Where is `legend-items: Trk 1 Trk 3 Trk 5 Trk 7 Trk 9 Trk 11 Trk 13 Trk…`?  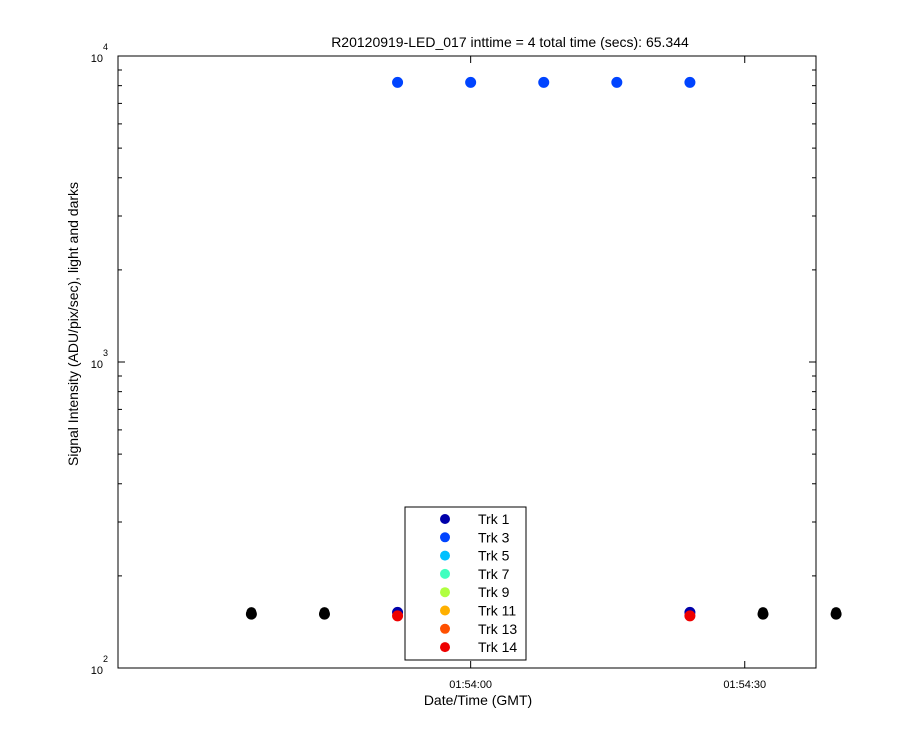 legend-items: Trk 1 Trk 3 Trk 5 Trk 7 Trk 9 Trk 11 Trk 13 Trk… is located at coordinates (478, 583).